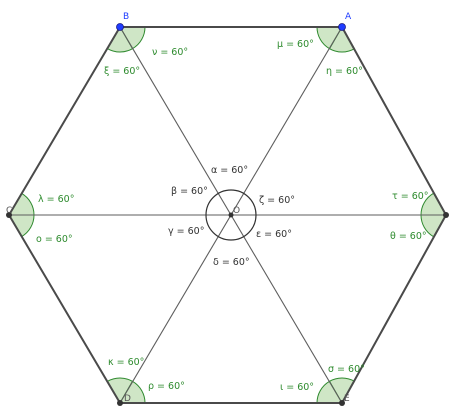 This screenshot has width=451, height=408. Describe the element at coordinates (186, 231) in the screenshot. I see `center-angle-label-gamma: γ = 60°` at that location.